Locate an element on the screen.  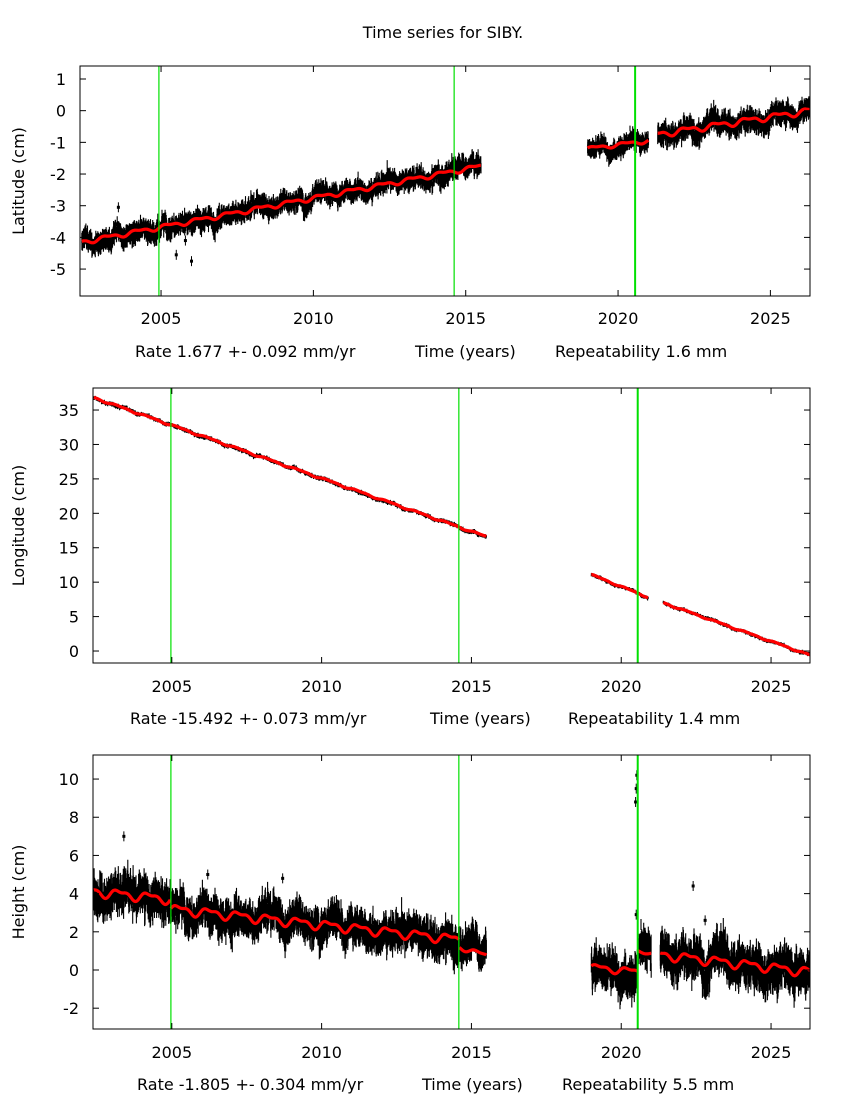
y-tick-label: 15 is located at coordinates (69, 548).